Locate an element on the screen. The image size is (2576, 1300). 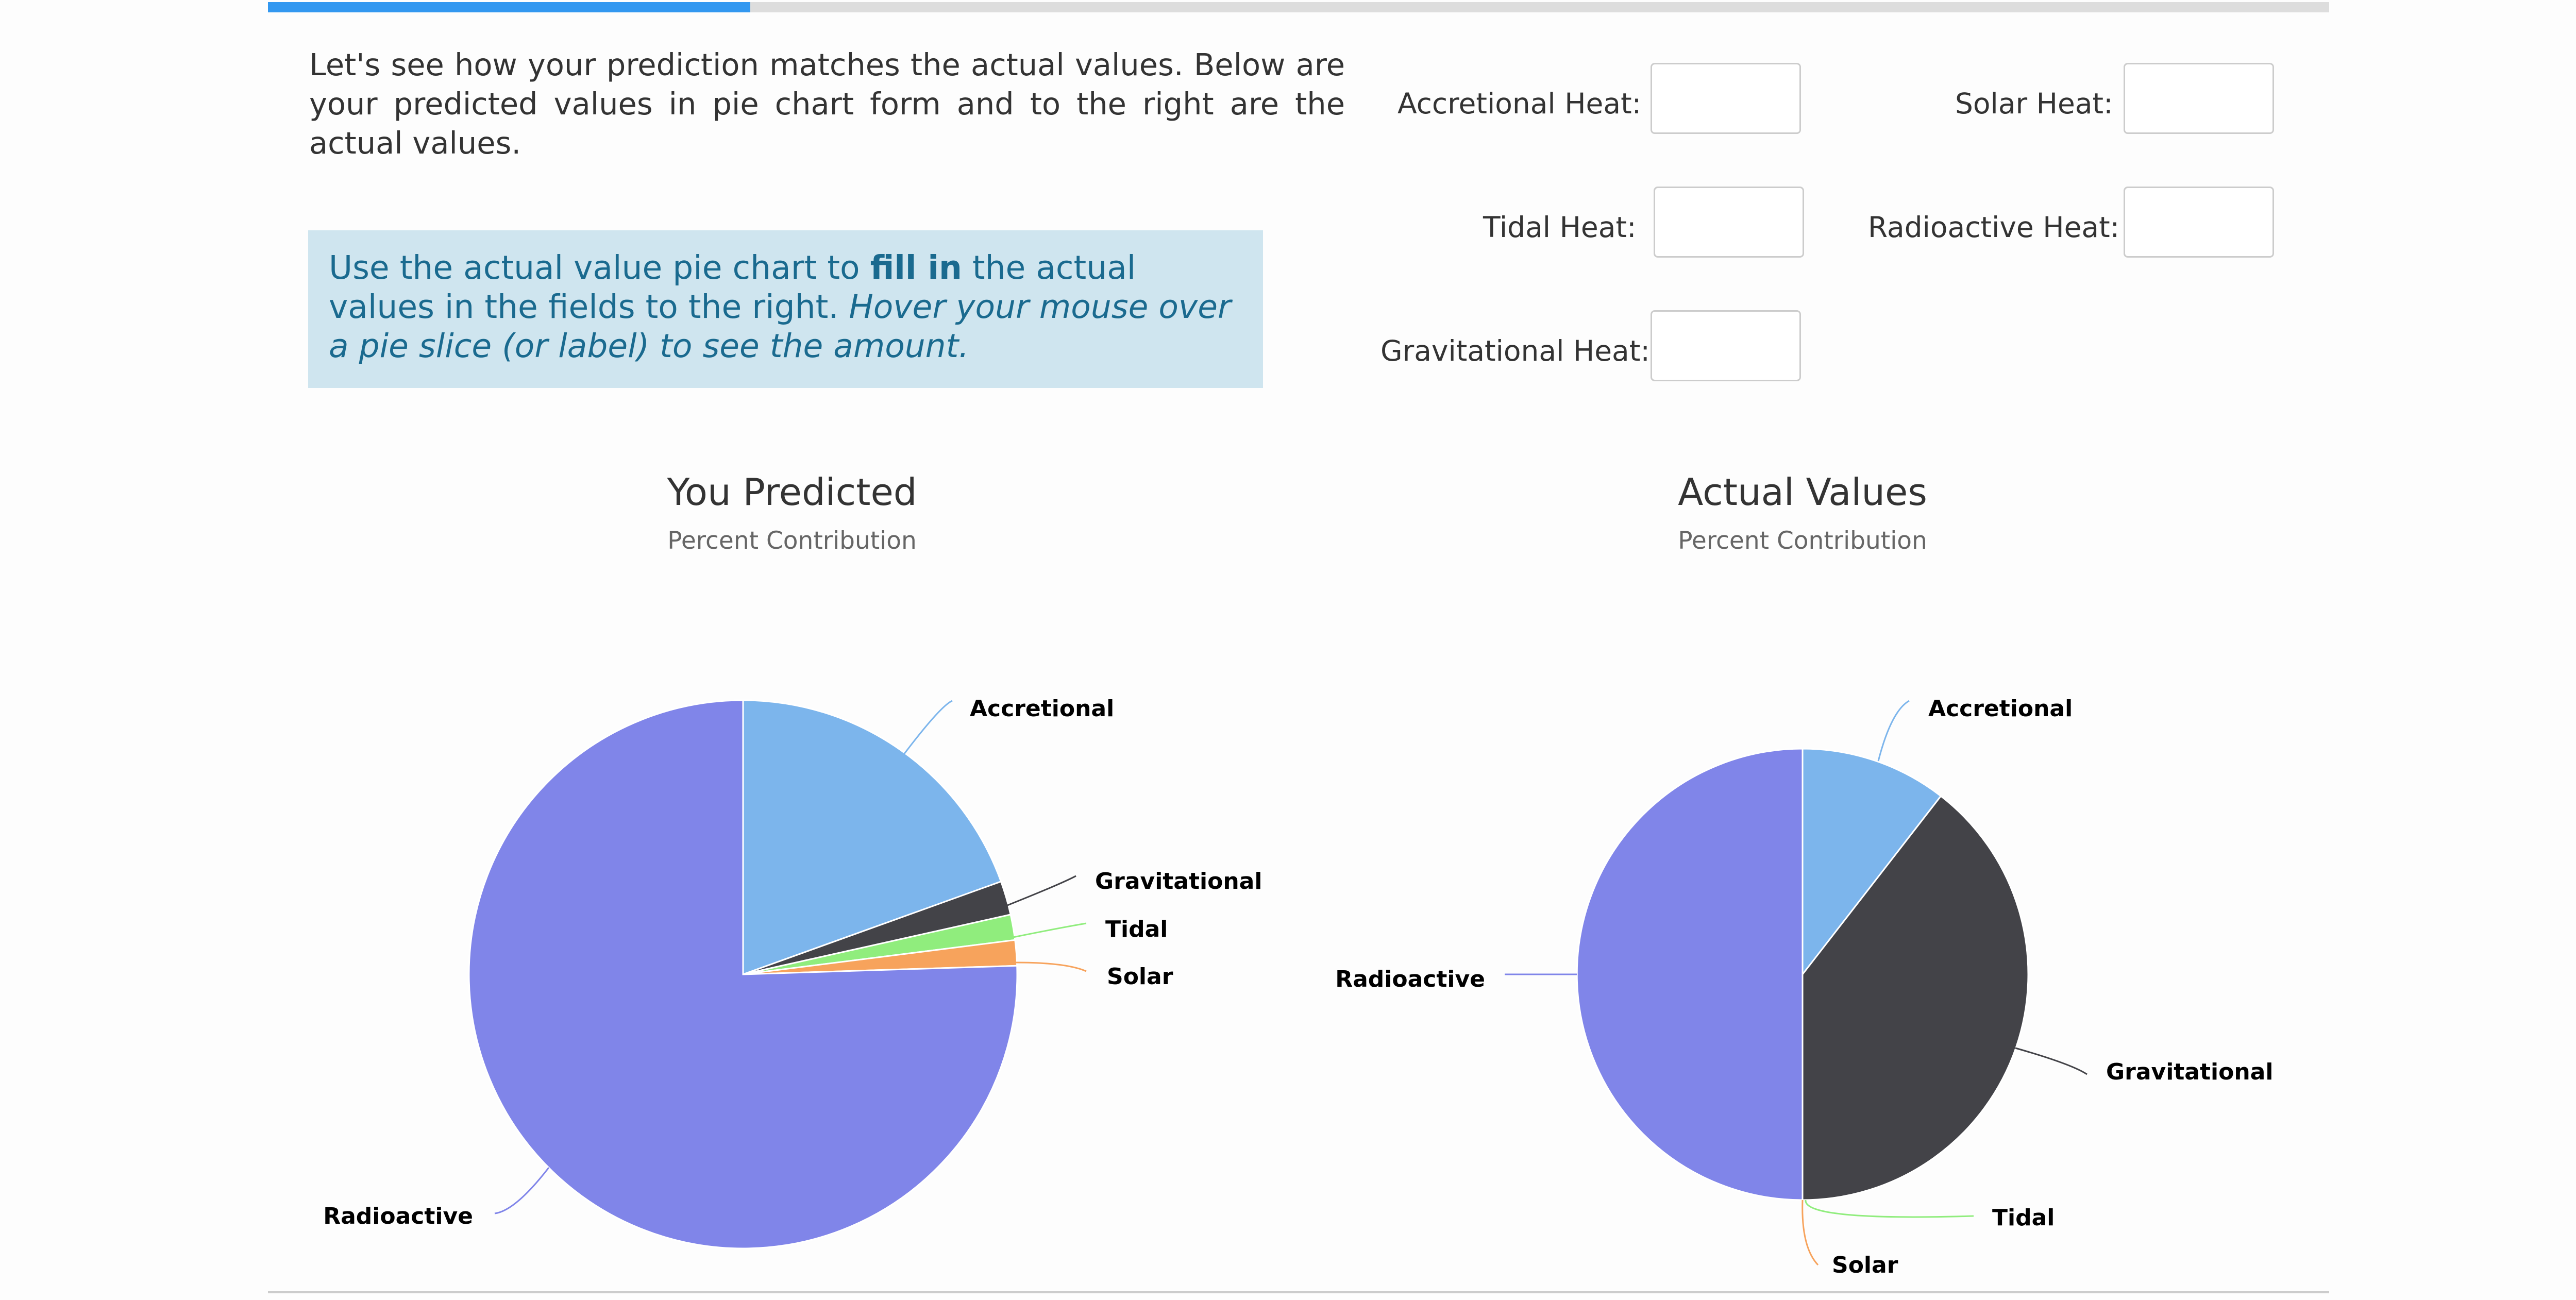
actual-connector-gravitational is located at coordinates (2051, 1061).